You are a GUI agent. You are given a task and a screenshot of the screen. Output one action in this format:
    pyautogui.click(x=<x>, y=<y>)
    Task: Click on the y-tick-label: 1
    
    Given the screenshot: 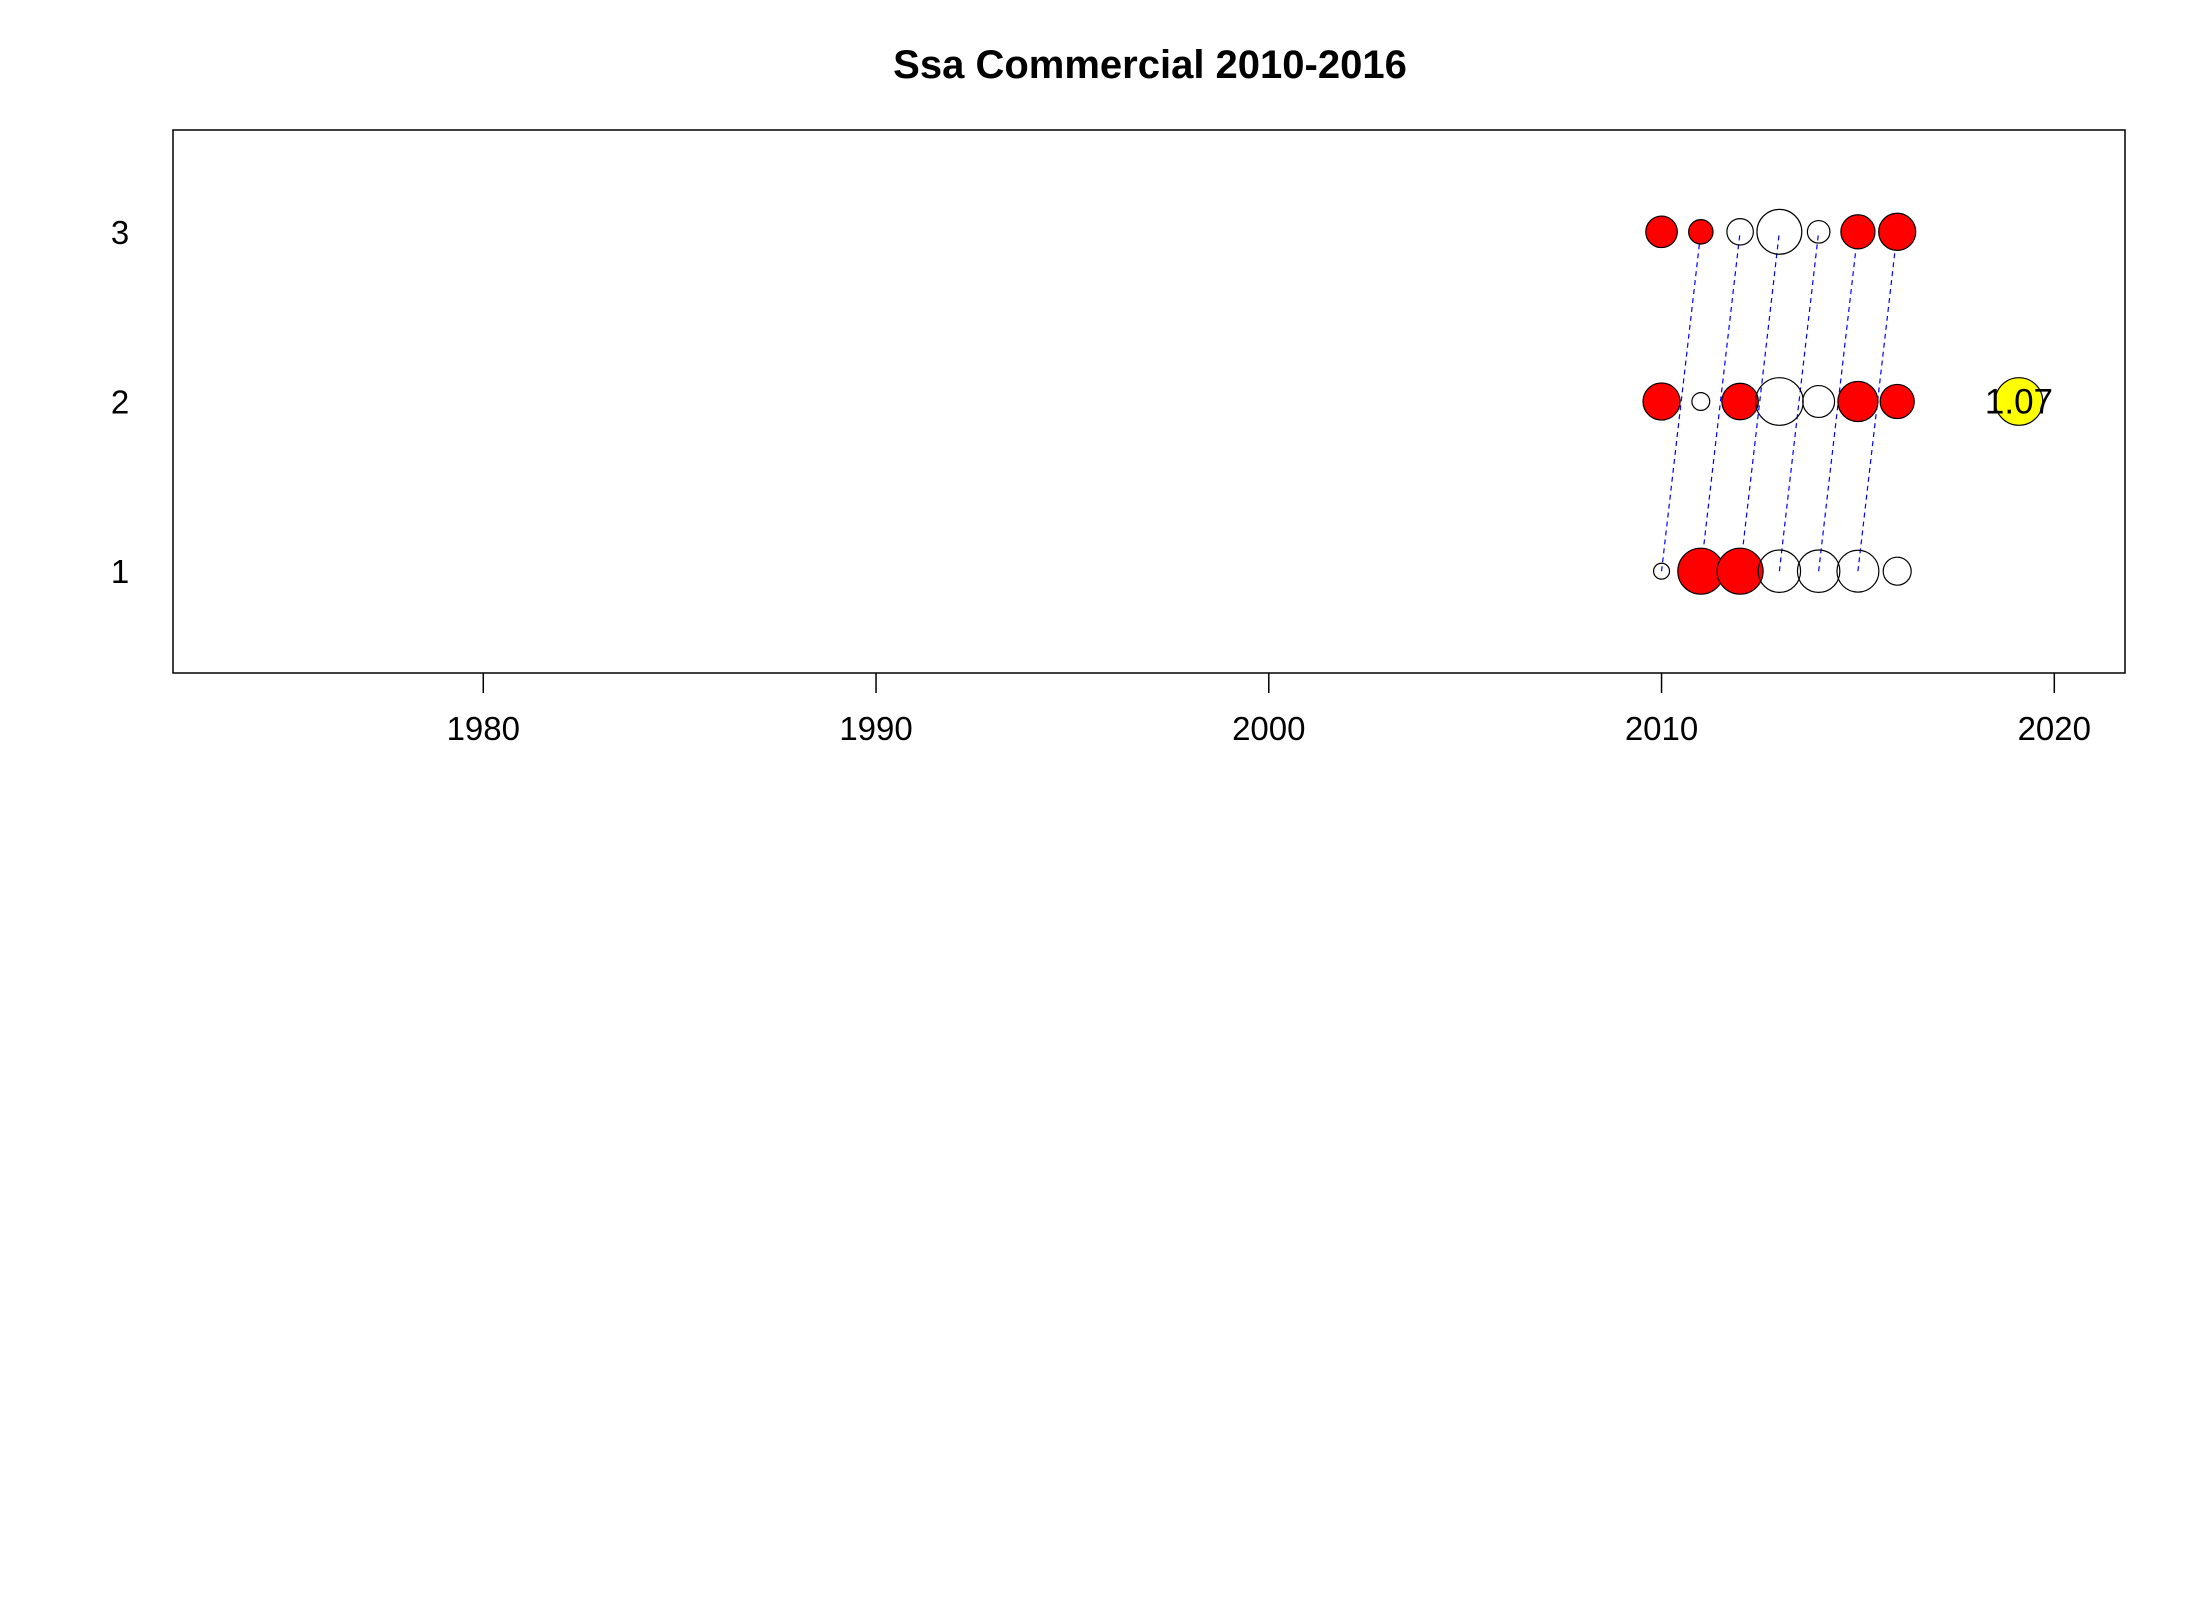 What is the action you would take?
    pyautogui.click(x=120, y=571)
    